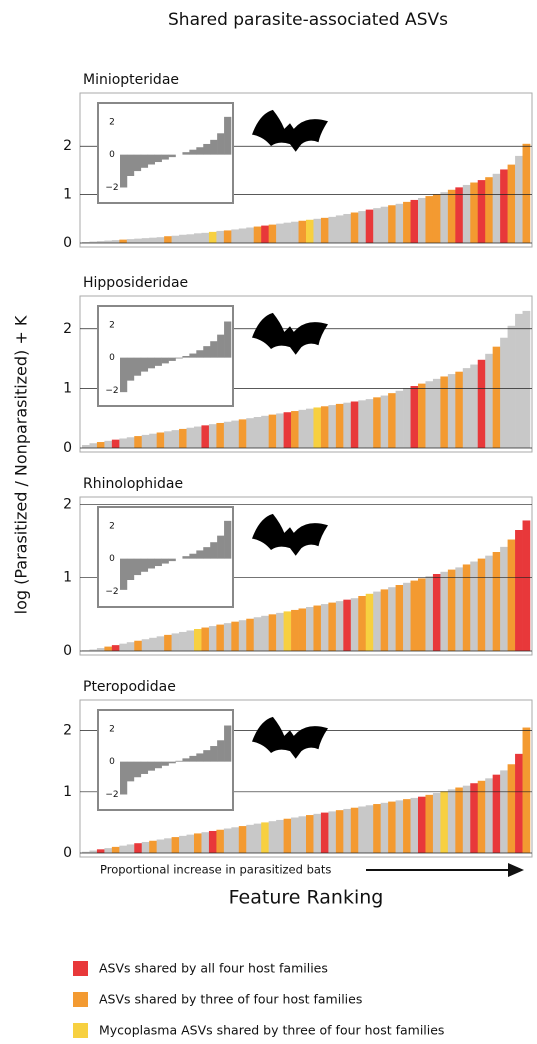  What do you see at coordinates (112, 559) in the screenshot?
I see `inset-tick-label: 0` at bounding box center [112, 559].